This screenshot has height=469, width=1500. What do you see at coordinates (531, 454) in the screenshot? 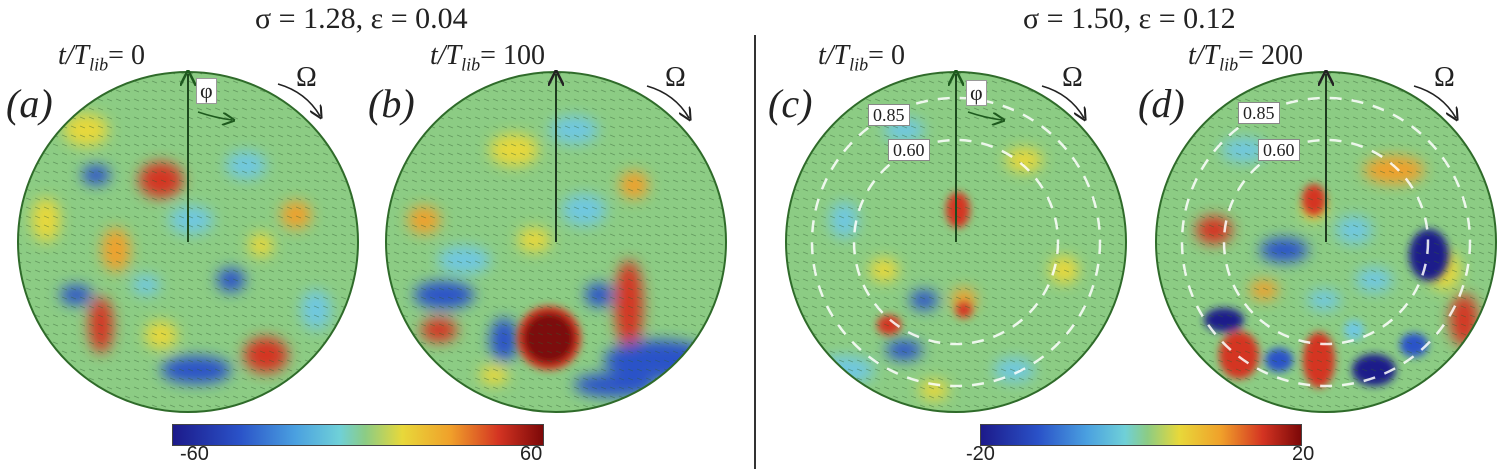
I see `colorbar-left-max: 60` at bounding box center [531, 454].